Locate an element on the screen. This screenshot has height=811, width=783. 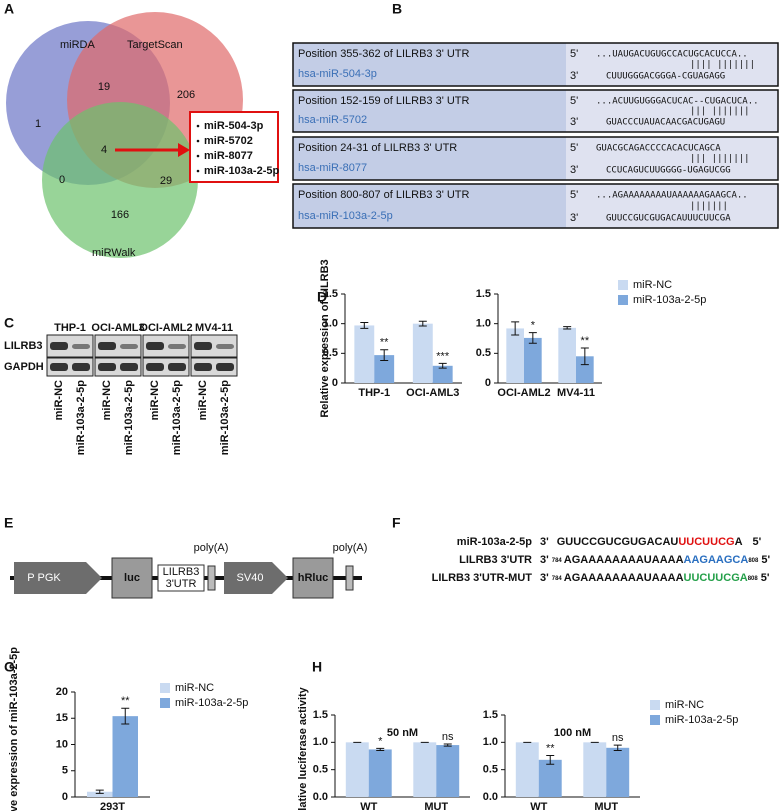
target-seq: ...AGAAAAAAAAUAAAAAAGAAGCA.. is located at coordinates (672, 196).